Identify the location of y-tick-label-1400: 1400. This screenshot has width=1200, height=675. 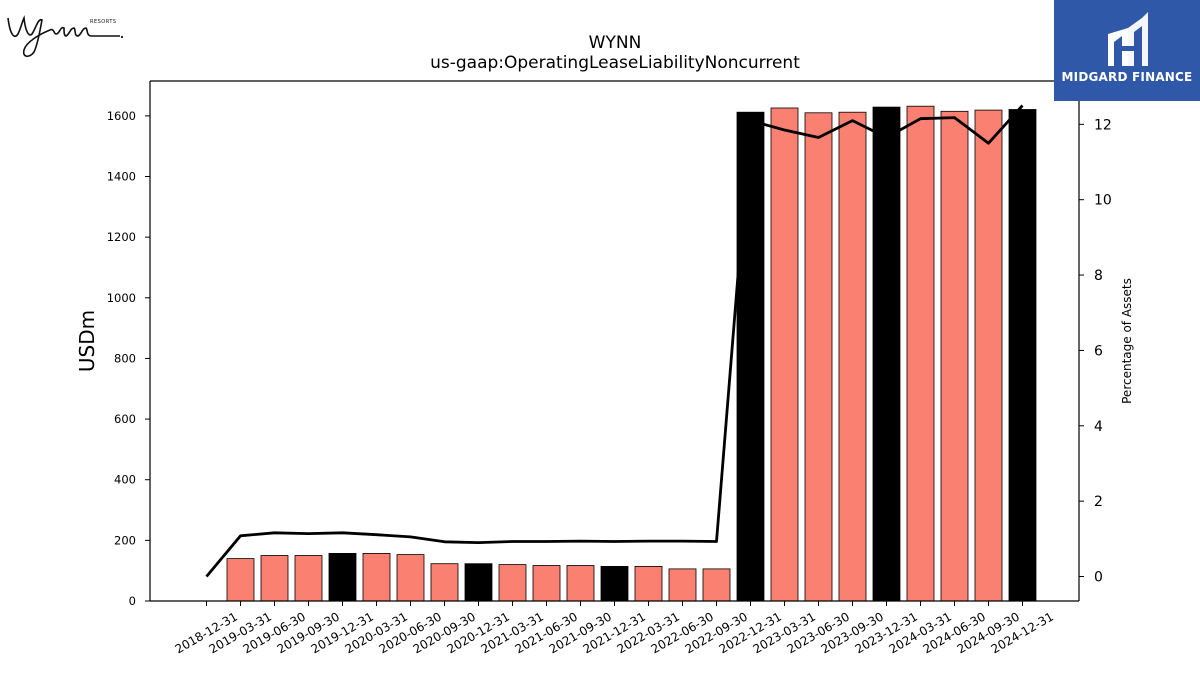
(121, 177).